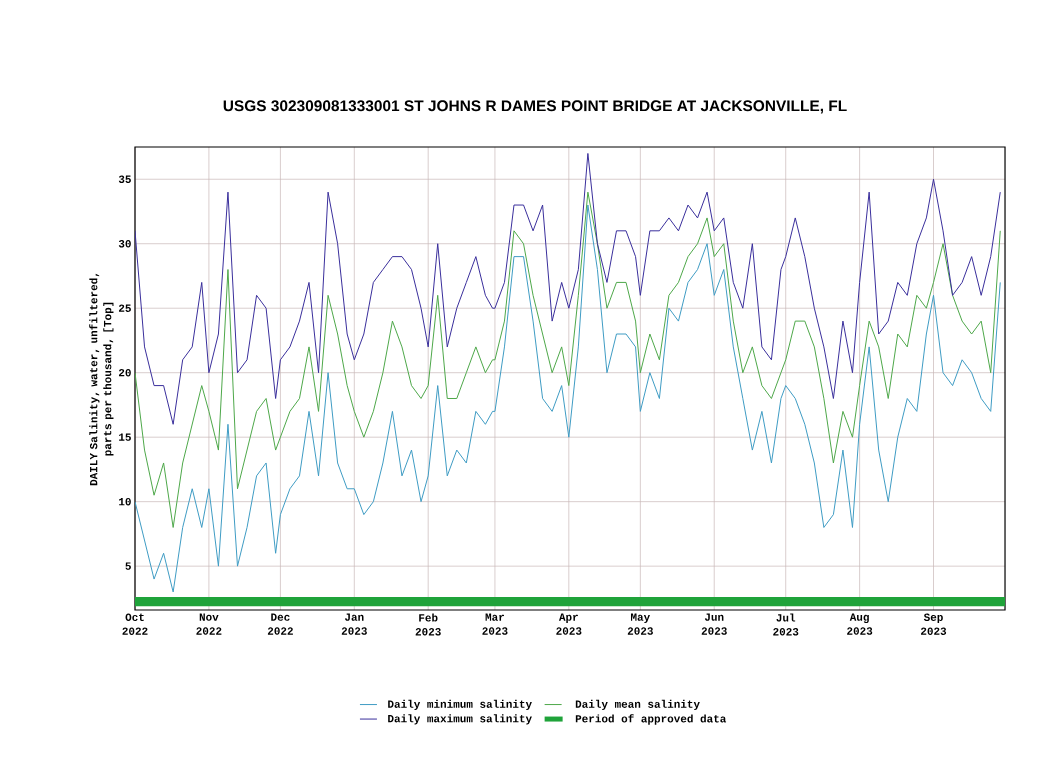 Image resolution: width=1039 pixels, height=775 pixels. What do you see at coordinates (125, 501) in the screenshot?
I see `y-tick-label: 10` at bounding box center [125, 501].